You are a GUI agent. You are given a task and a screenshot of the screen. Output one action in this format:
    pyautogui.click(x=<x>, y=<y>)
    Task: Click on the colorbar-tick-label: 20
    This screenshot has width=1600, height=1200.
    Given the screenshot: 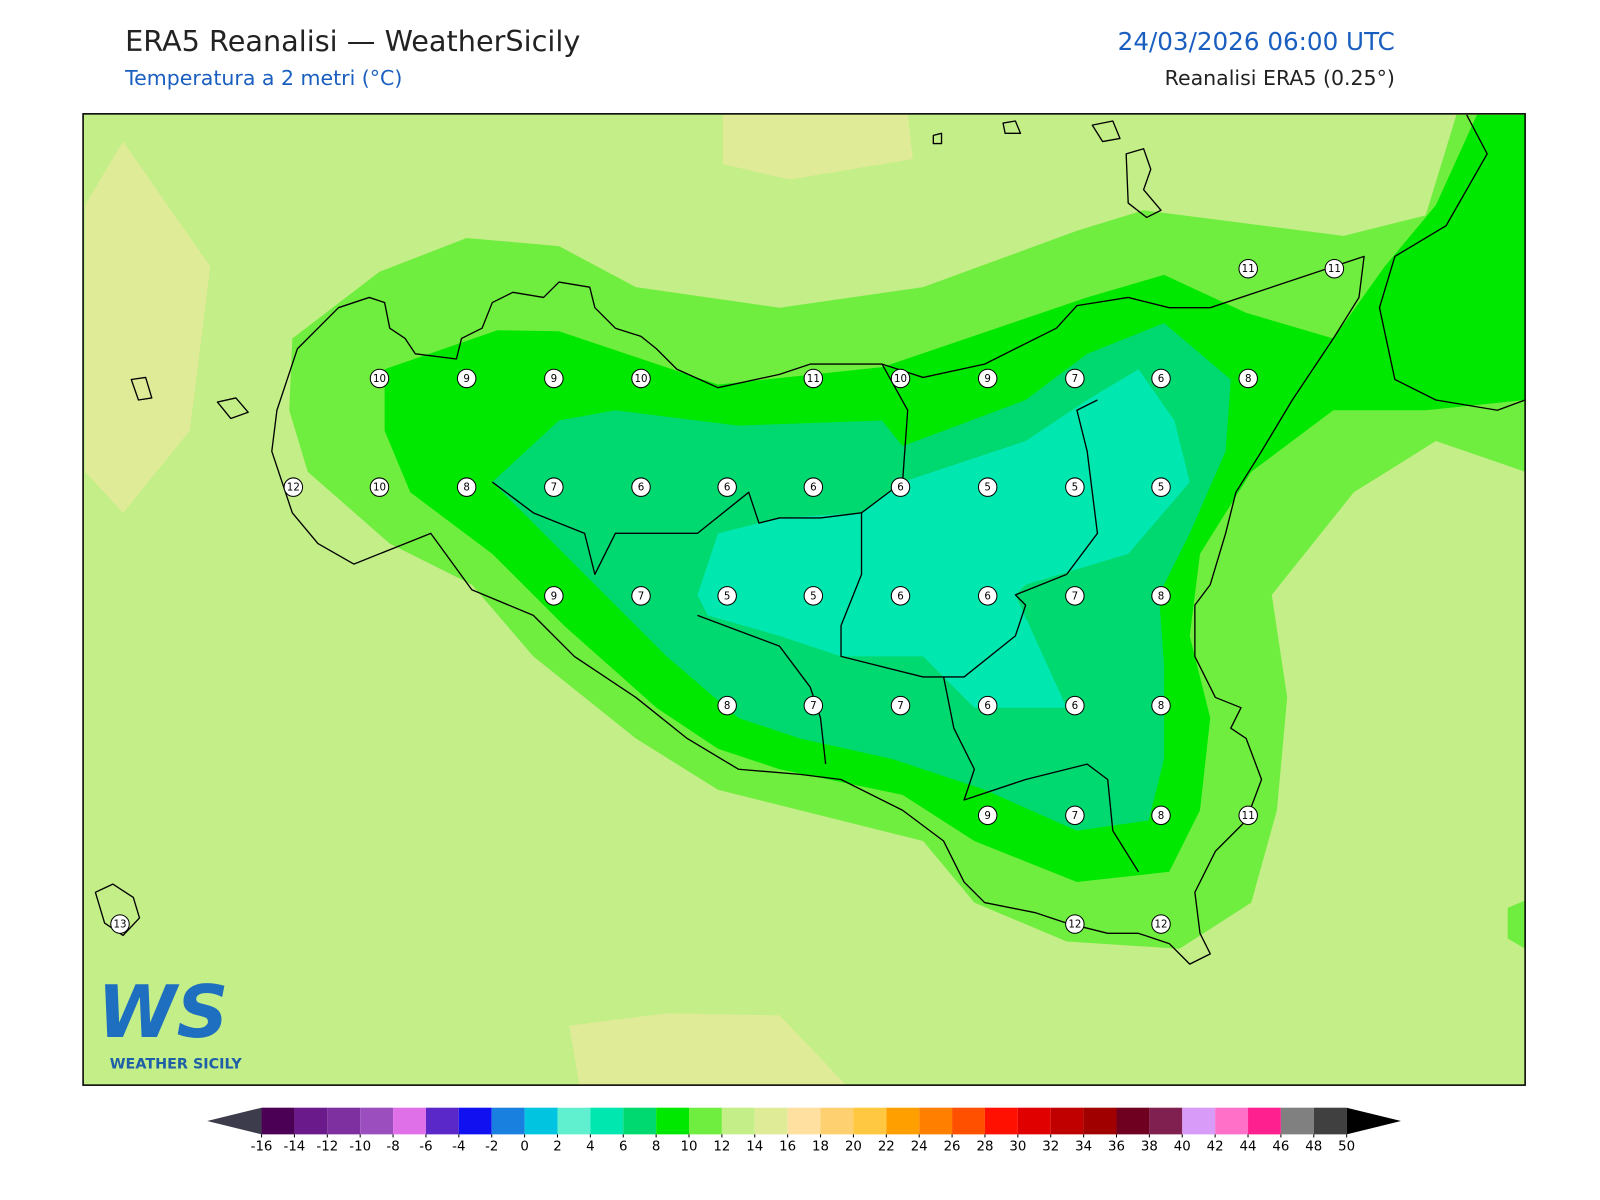 What is the action you would take?
    pyautogui.click(x=853, y=1147)
    